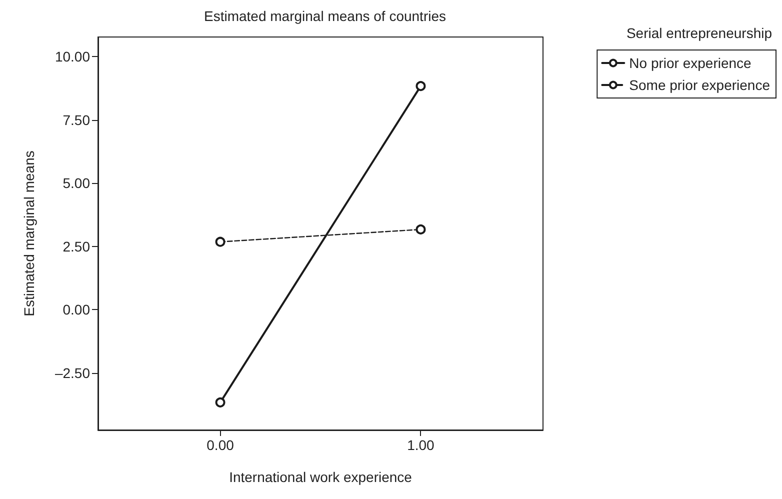 The image size is (782, 499). What do you see at coordinates (325, 16) in the screenshot?
I see `chart-title: Estimated marginal means of countries` at bounding box center [325, 16].